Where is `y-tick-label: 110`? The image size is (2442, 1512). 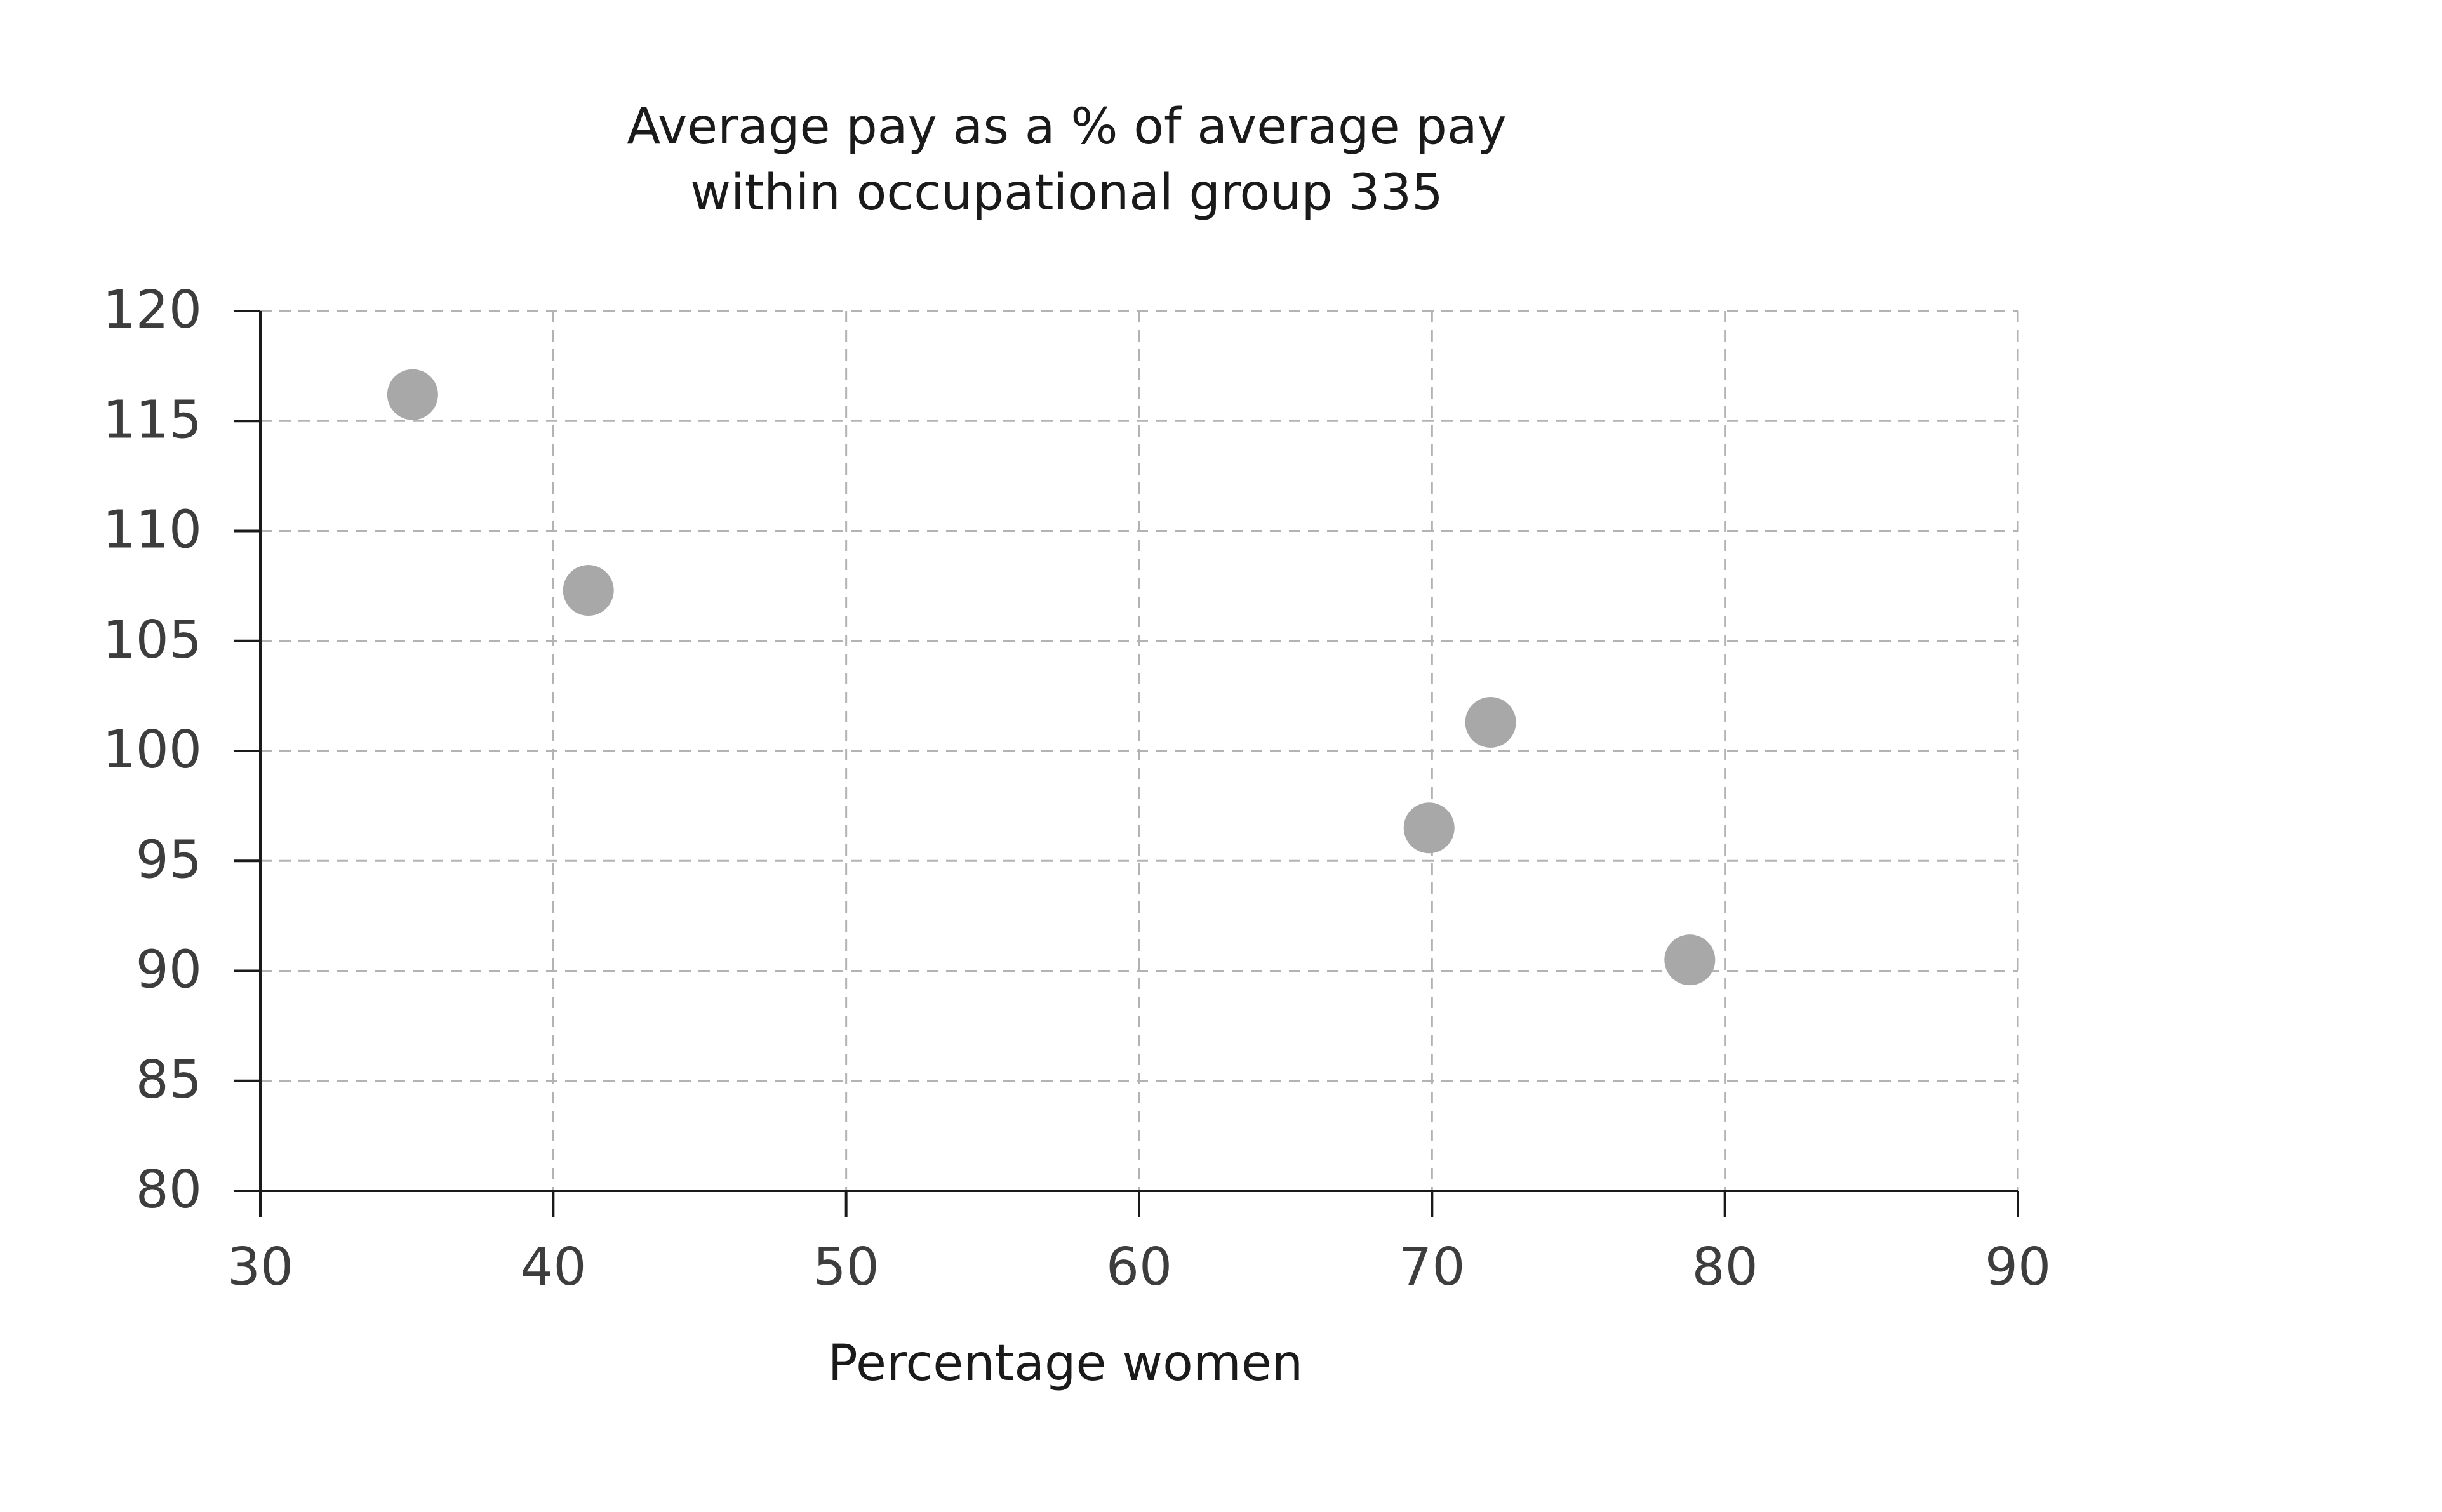
y-tick-label: 110 is located at coordinates (152, 530).